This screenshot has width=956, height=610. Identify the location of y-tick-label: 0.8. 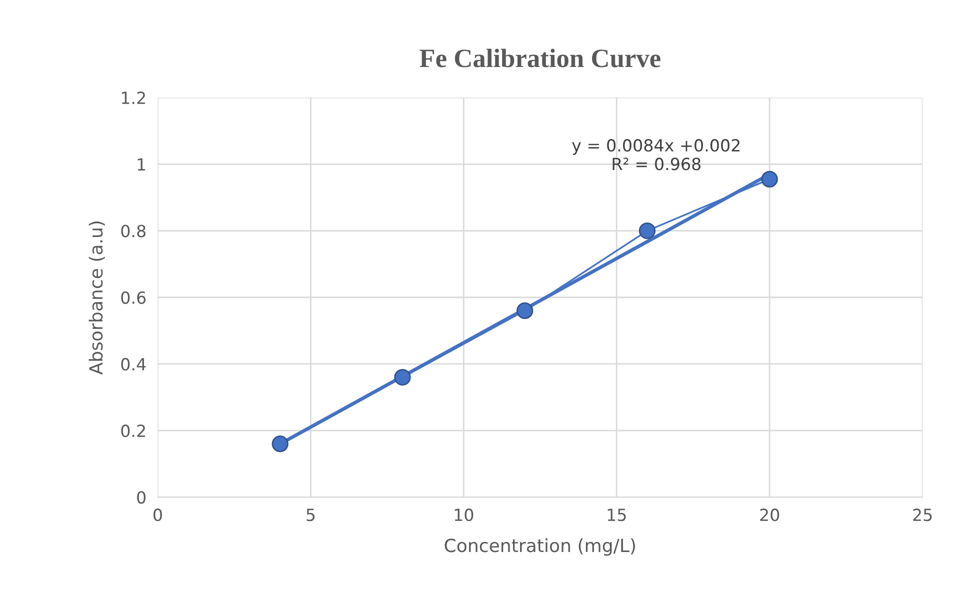
(133, 231).